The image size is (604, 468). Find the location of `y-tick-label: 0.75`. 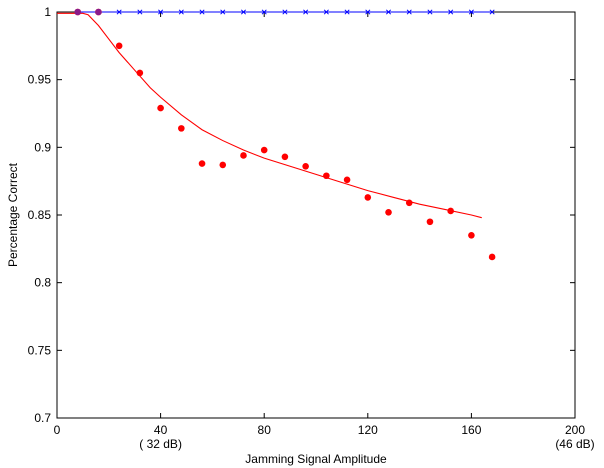

y-tick-label: 0.75 is located at coordinates (40, 350).